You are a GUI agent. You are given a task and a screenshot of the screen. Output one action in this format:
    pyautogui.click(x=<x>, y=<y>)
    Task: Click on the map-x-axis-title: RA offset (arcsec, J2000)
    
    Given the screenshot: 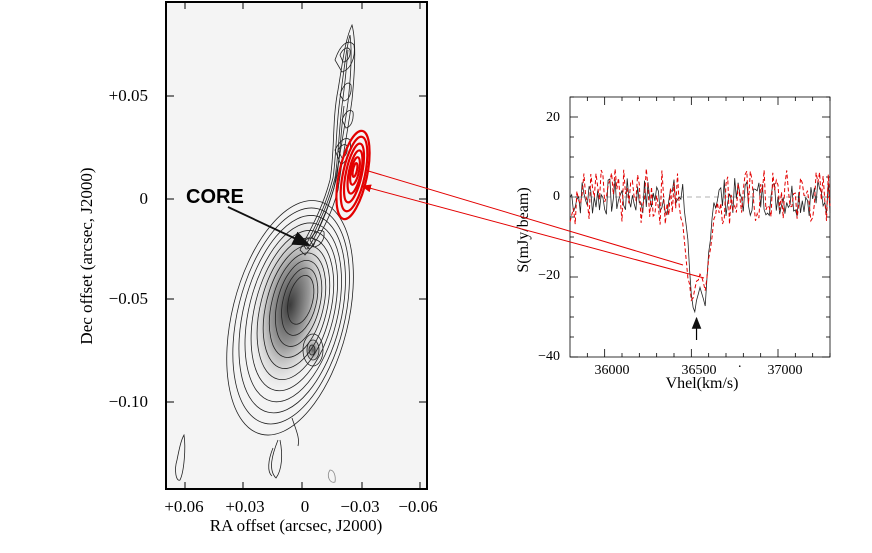 What is the action you would take?
    pyautogui.click(x=296, y=525)
    